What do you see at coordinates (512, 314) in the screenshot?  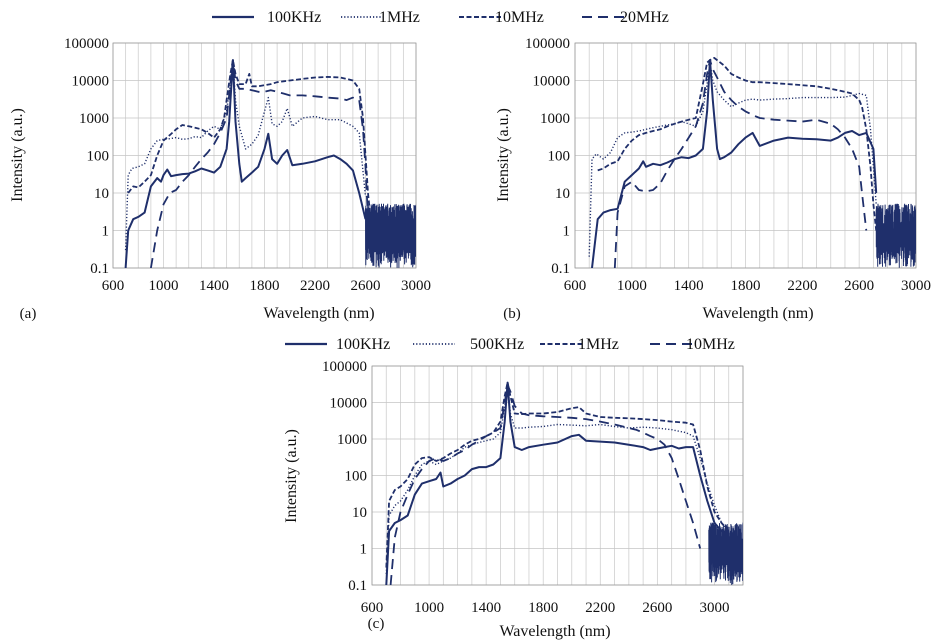 I see `panel-label: (b)` at bounding box center [512, 314].